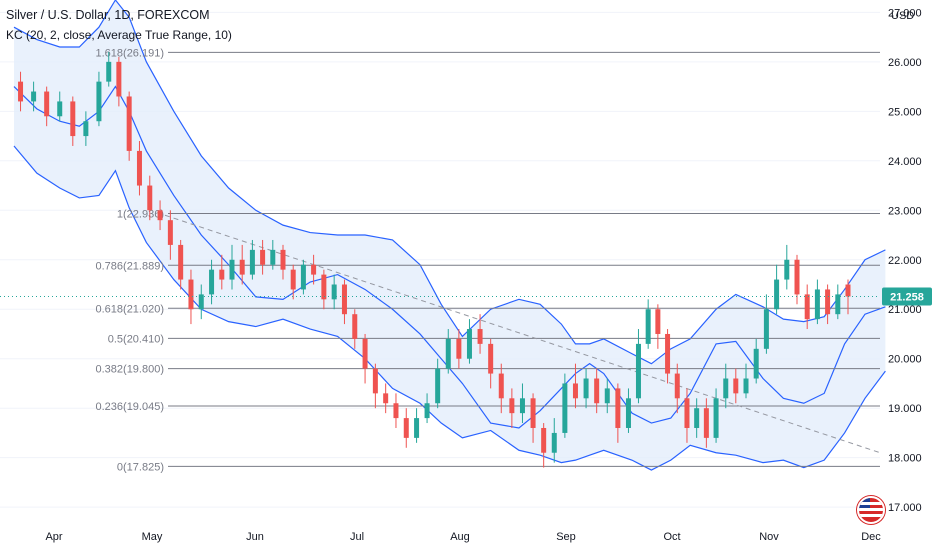 This screenshot has height=550, width=932. I want to click on chart-title: Silver / U.S. Dollar, 1D, FOREXCOM, so click(108, 15).